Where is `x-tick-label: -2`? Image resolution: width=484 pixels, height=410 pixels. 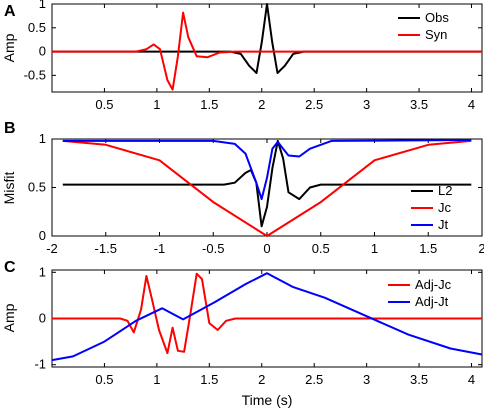
x-tick-label: -2 is located at coordinates (52, 248).